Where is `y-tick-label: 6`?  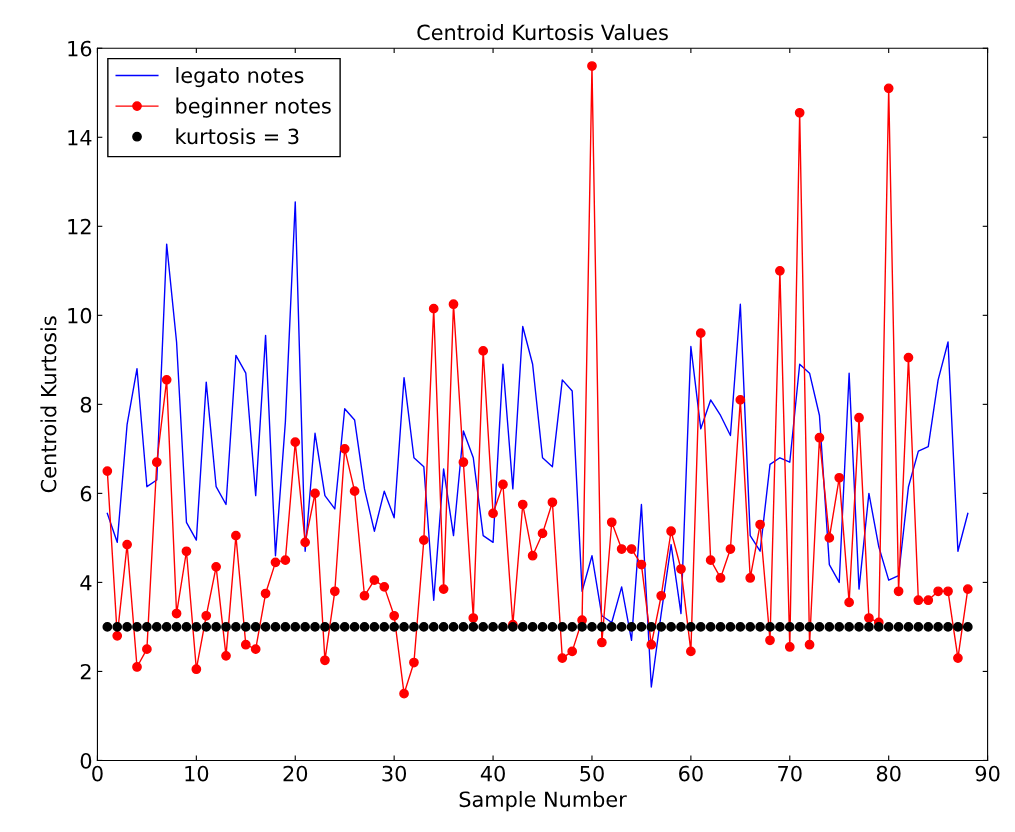
y-tick-label: 6 is located at coordinates (86, 493).